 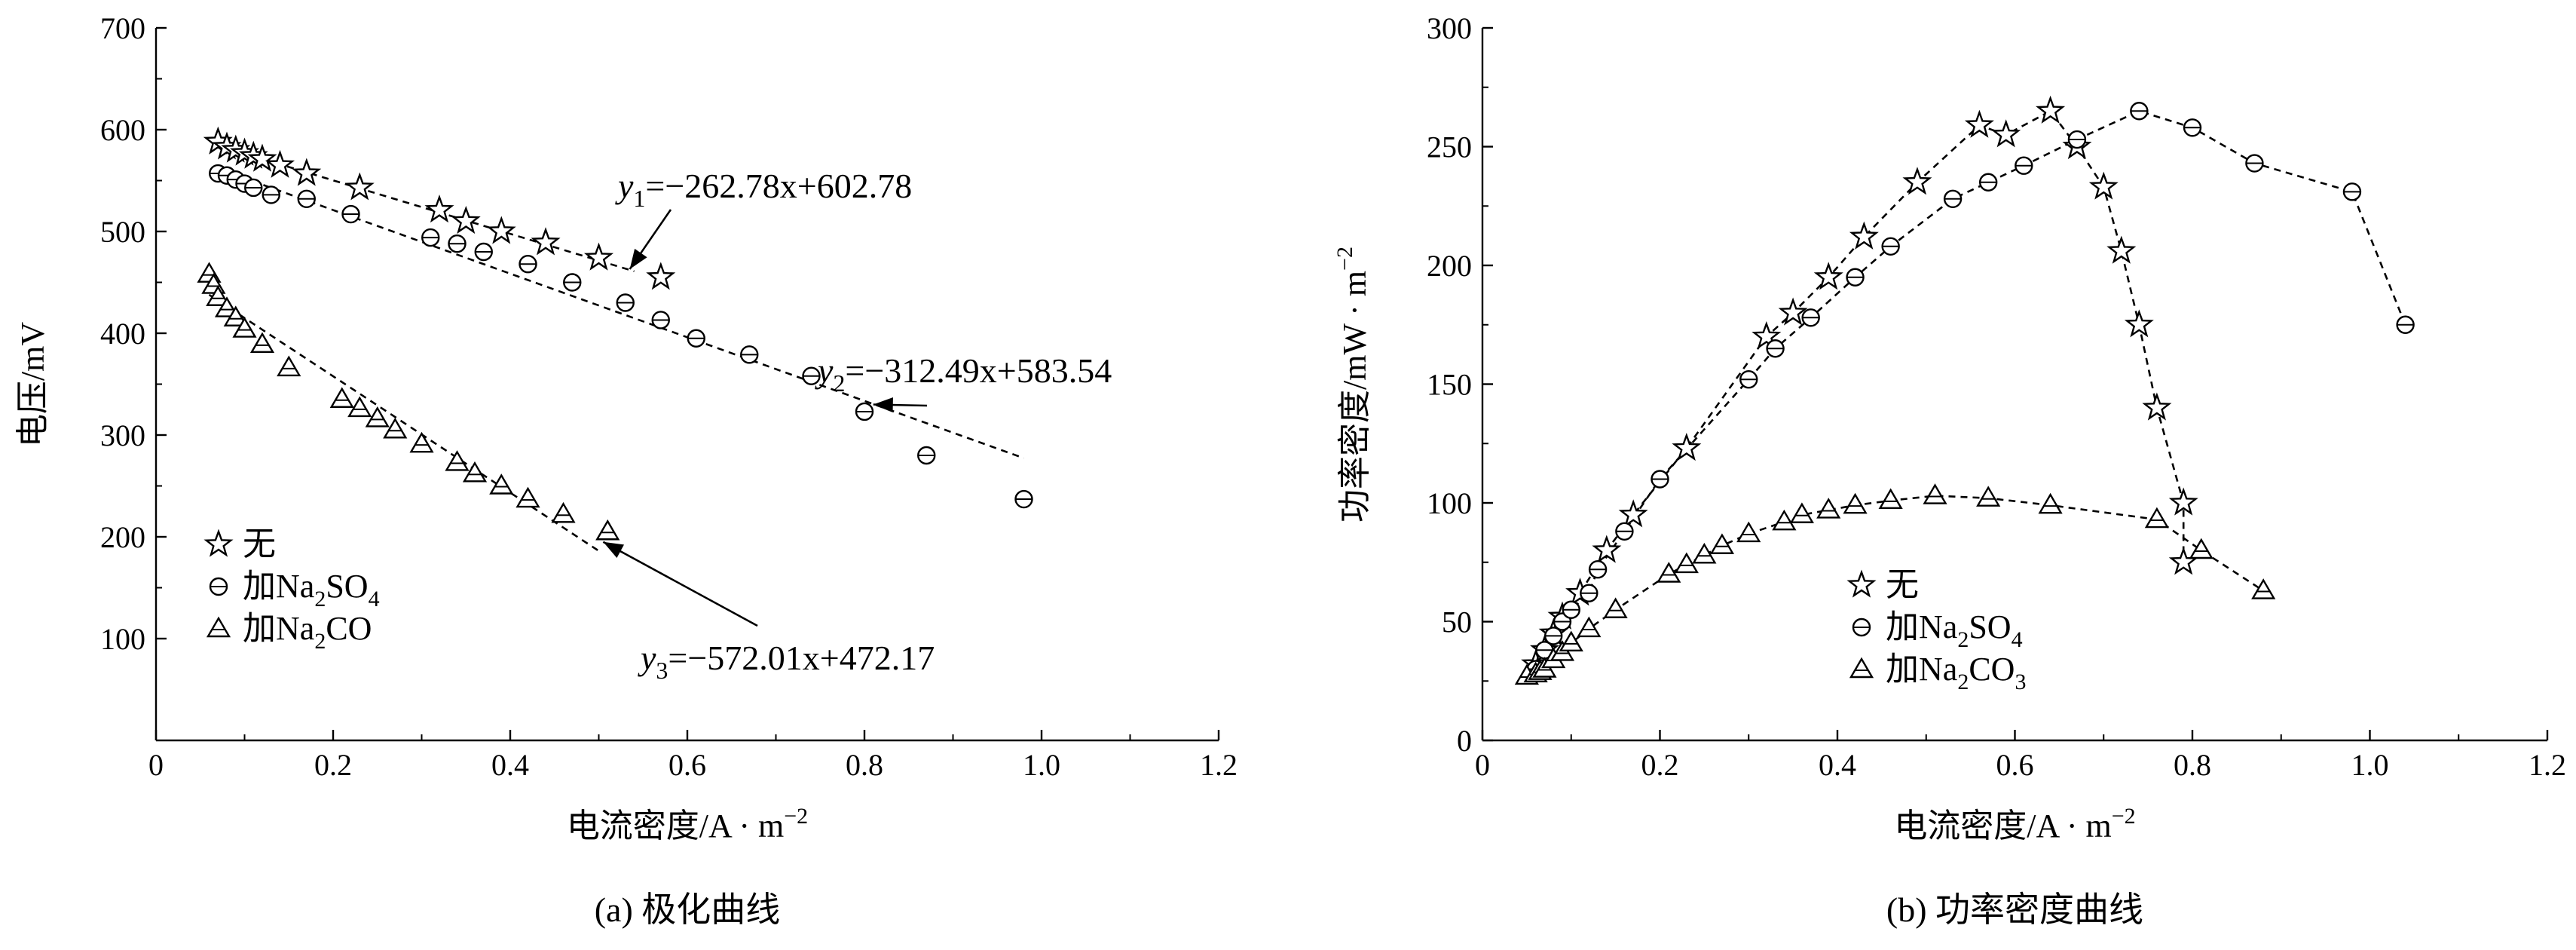 What do you see at coordinates (1956, 672) in the screenshot?
I see `chart-b-legend-label-2: 加Na2CO3` at bounding box center [1956, 672].